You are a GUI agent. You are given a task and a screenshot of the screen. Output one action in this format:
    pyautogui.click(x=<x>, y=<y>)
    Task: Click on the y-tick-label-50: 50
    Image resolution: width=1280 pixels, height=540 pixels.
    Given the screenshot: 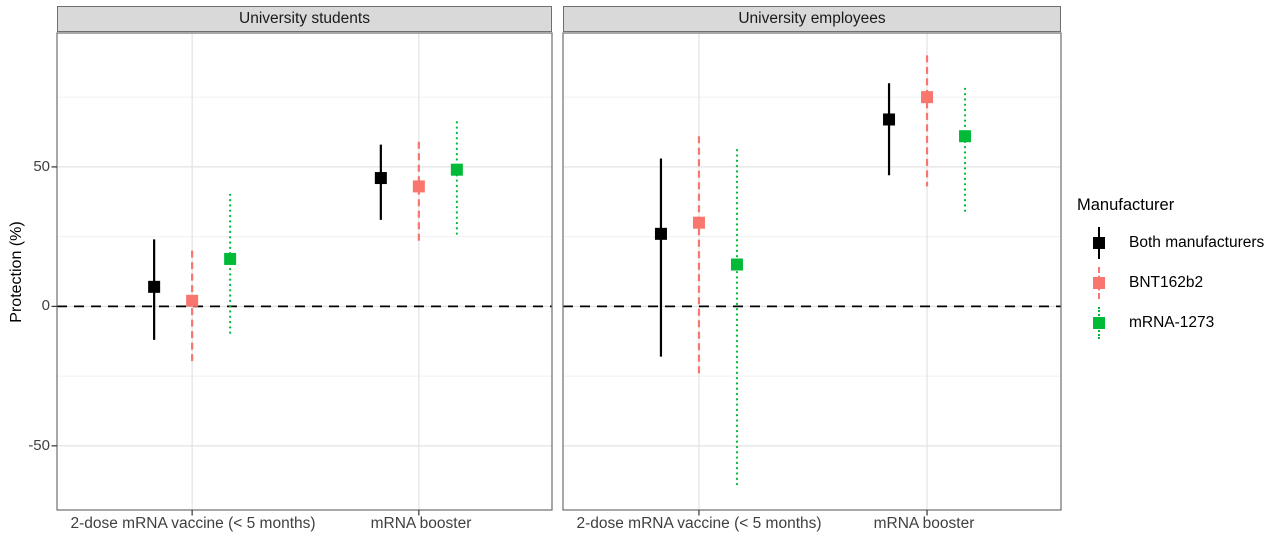 What is the action you would take?
    pyautogui.click(x=41, y=166)
    